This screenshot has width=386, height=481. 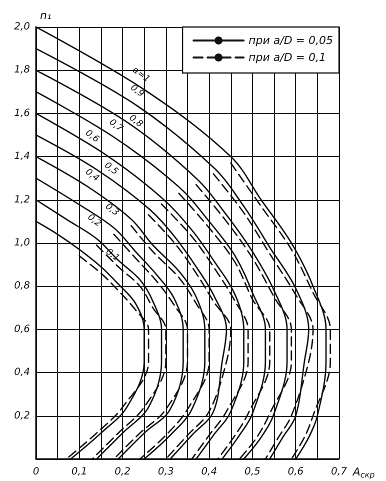 I want to click on y-tick-label: 0,6, so click(x=22, y=329).